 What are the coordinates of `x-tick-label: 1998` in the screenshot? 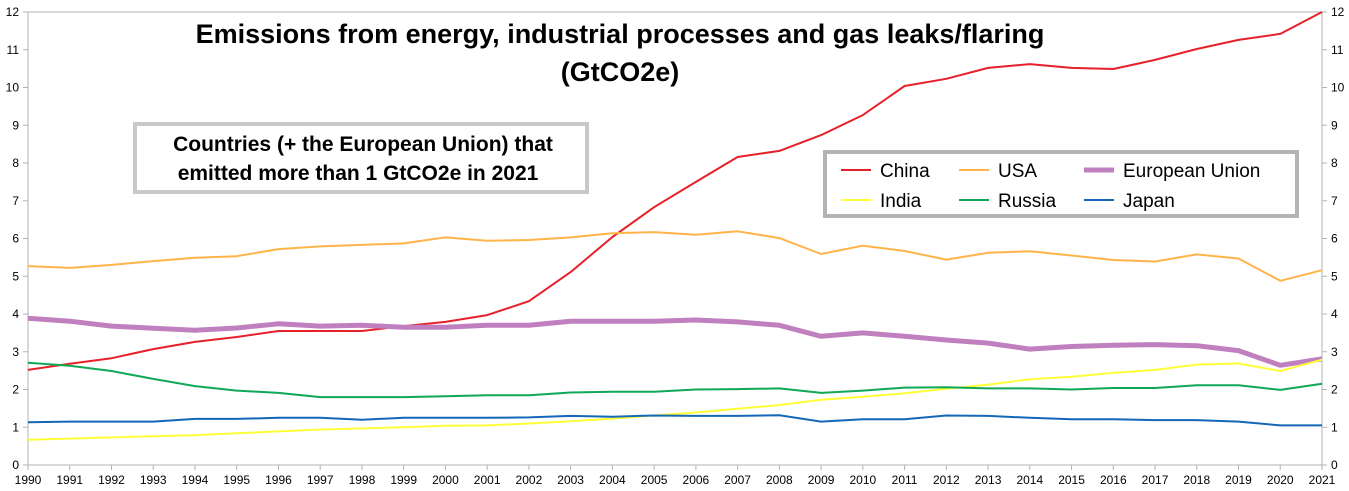 It's located at (362, 480).